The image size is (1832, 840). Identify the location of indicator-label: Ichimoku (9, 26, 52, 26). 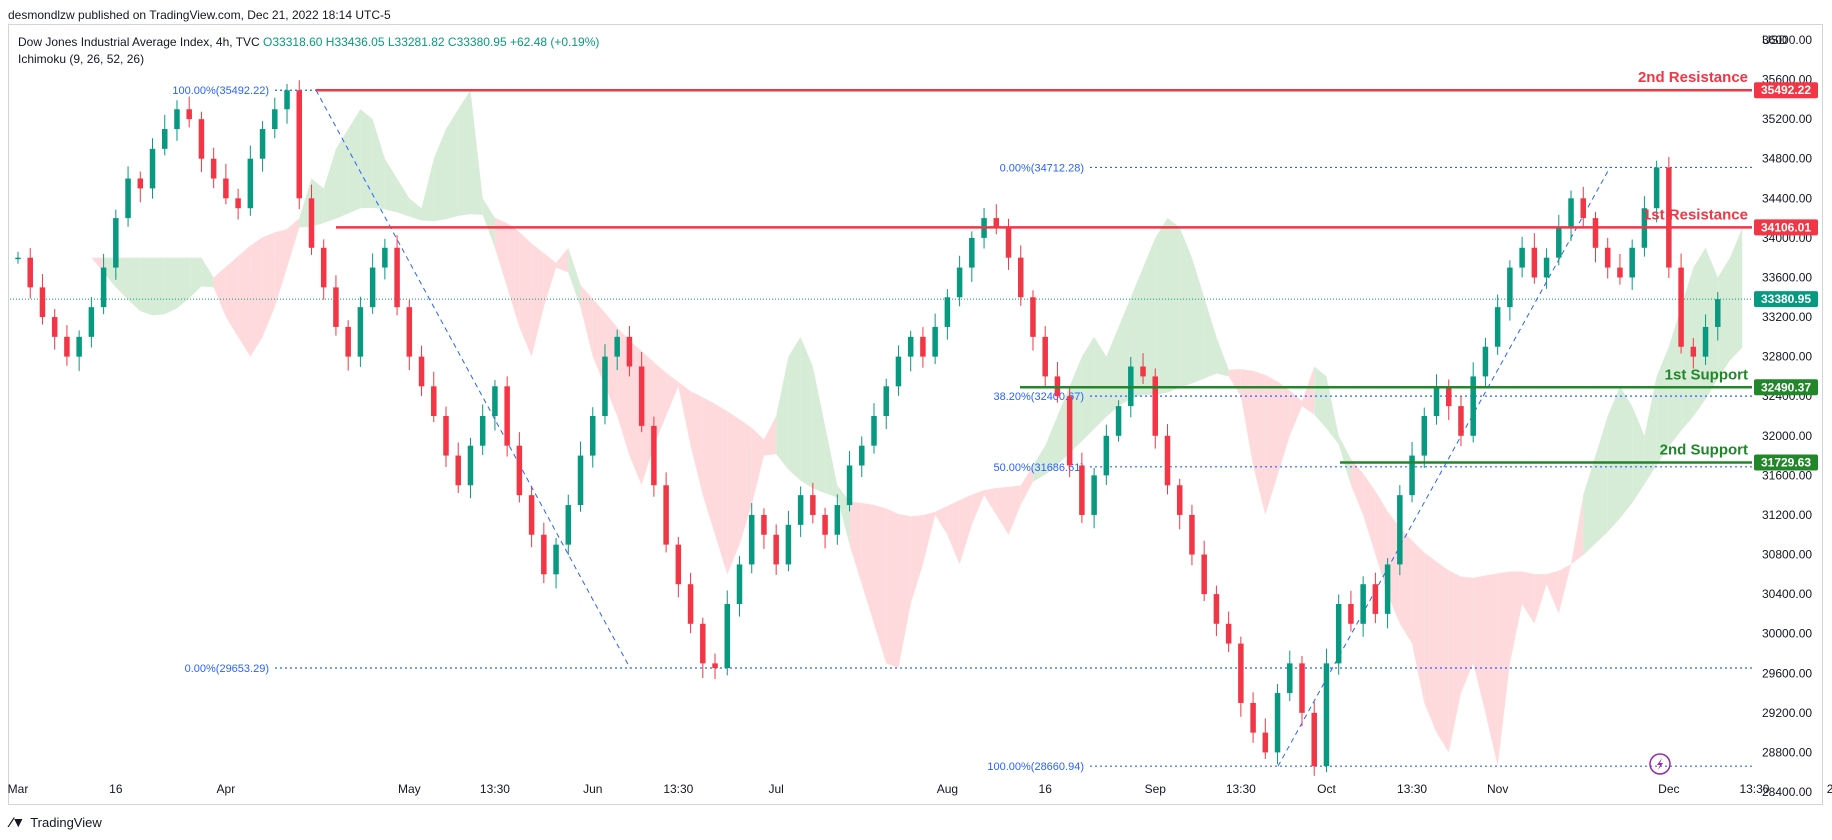
(81, 59).